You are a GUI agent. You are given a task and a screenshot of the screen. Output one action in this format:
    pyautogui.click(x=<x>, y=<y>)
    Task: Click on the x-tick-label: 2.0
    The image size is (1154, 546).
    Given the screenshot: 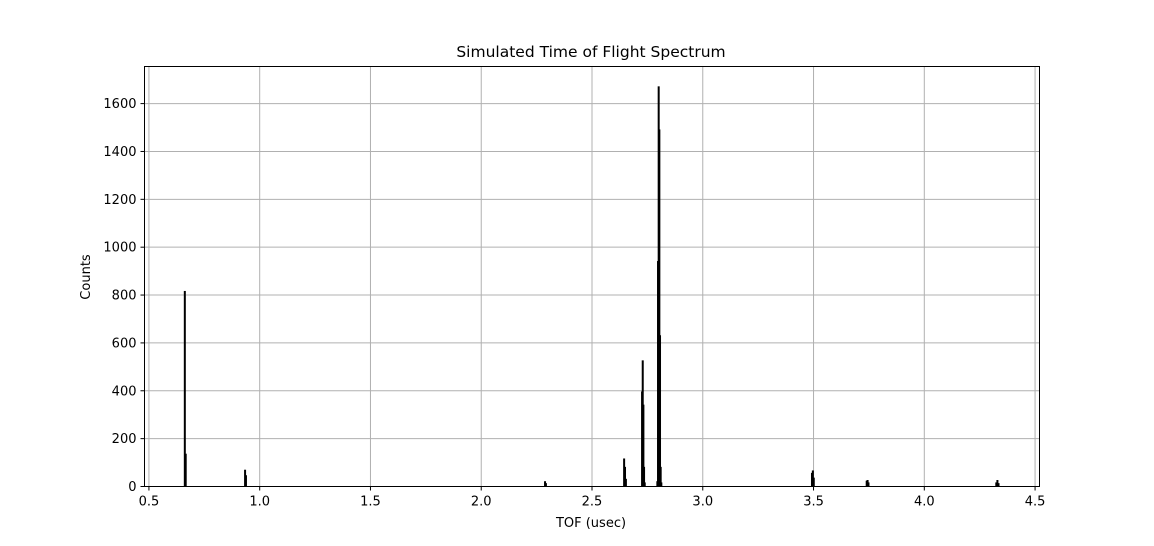 What is the action you would take?
    pyautogui.click(x=481, y=502)
    